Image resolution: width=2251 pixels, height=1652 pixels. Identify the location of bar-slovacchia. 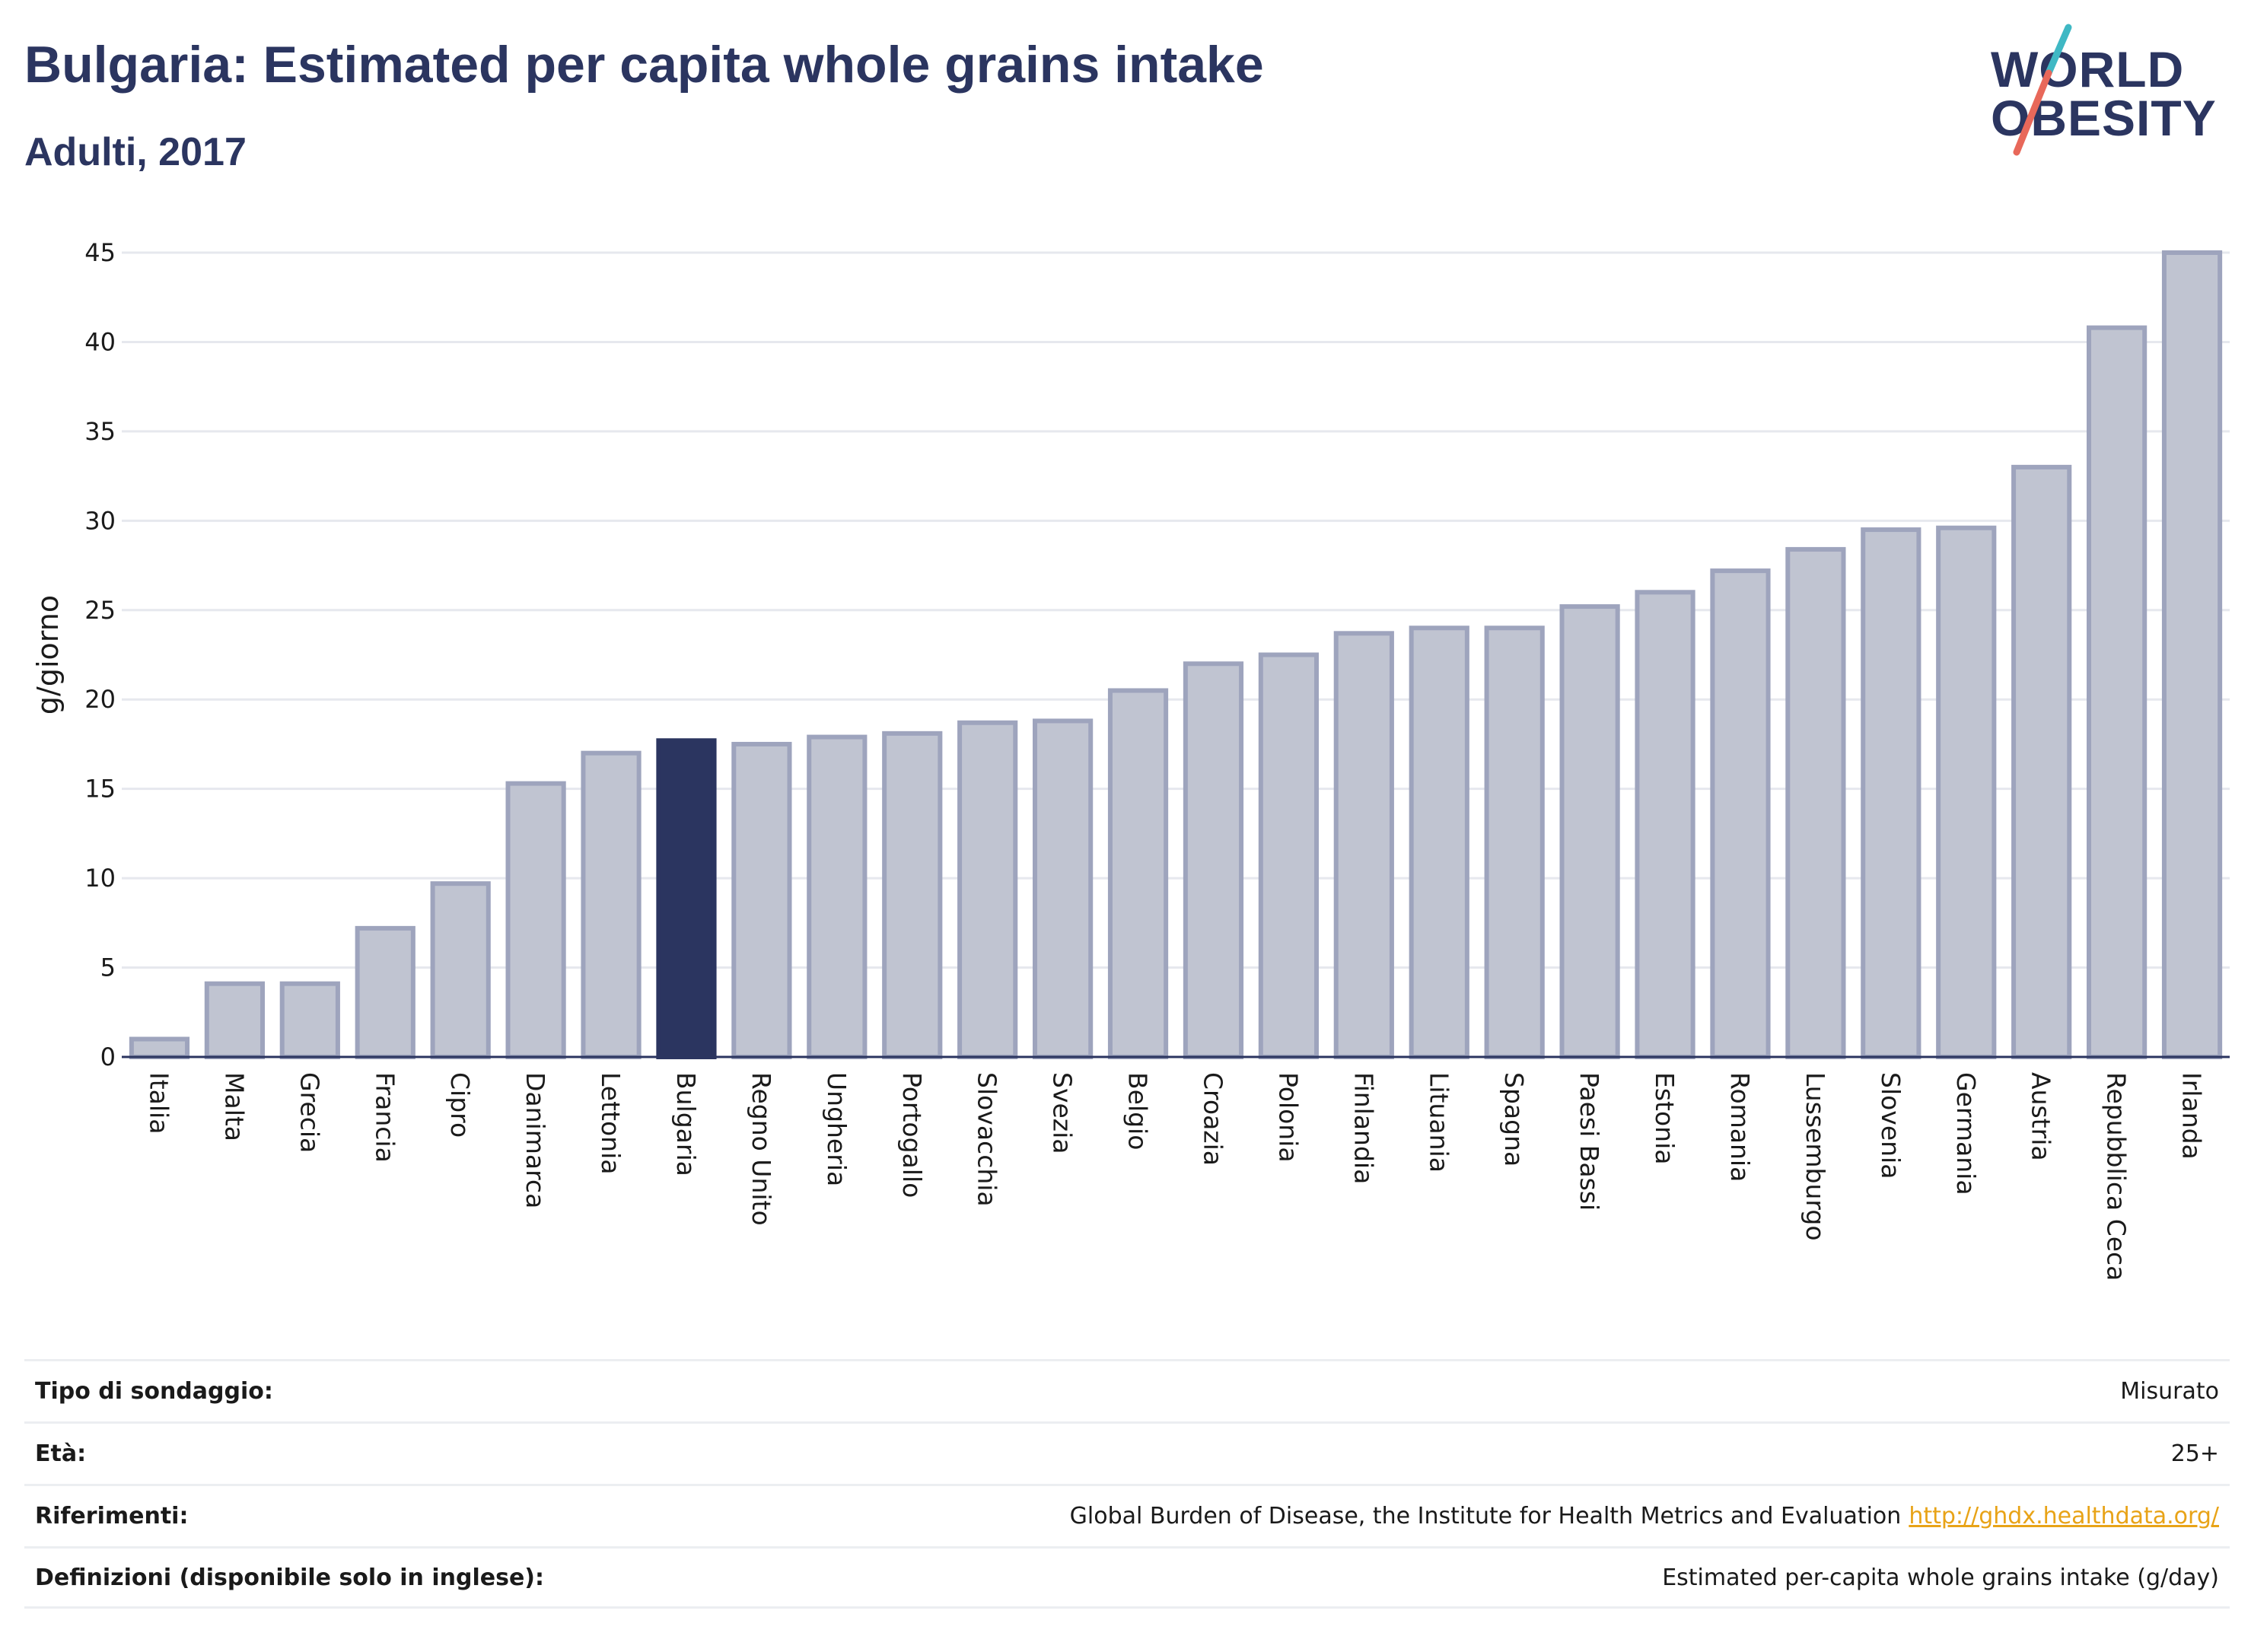
(987, 889).